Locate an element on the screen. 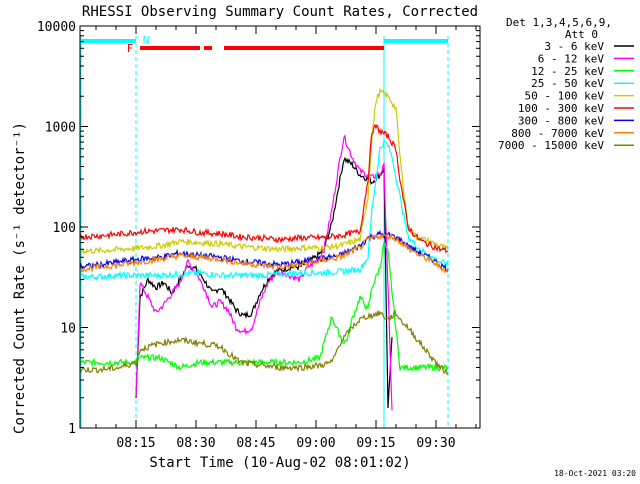 The width and height of the screenshot is (640, 484). footer-date-stamp: 18-Oct-2021 03:20 is located at coordinates (595, 473).